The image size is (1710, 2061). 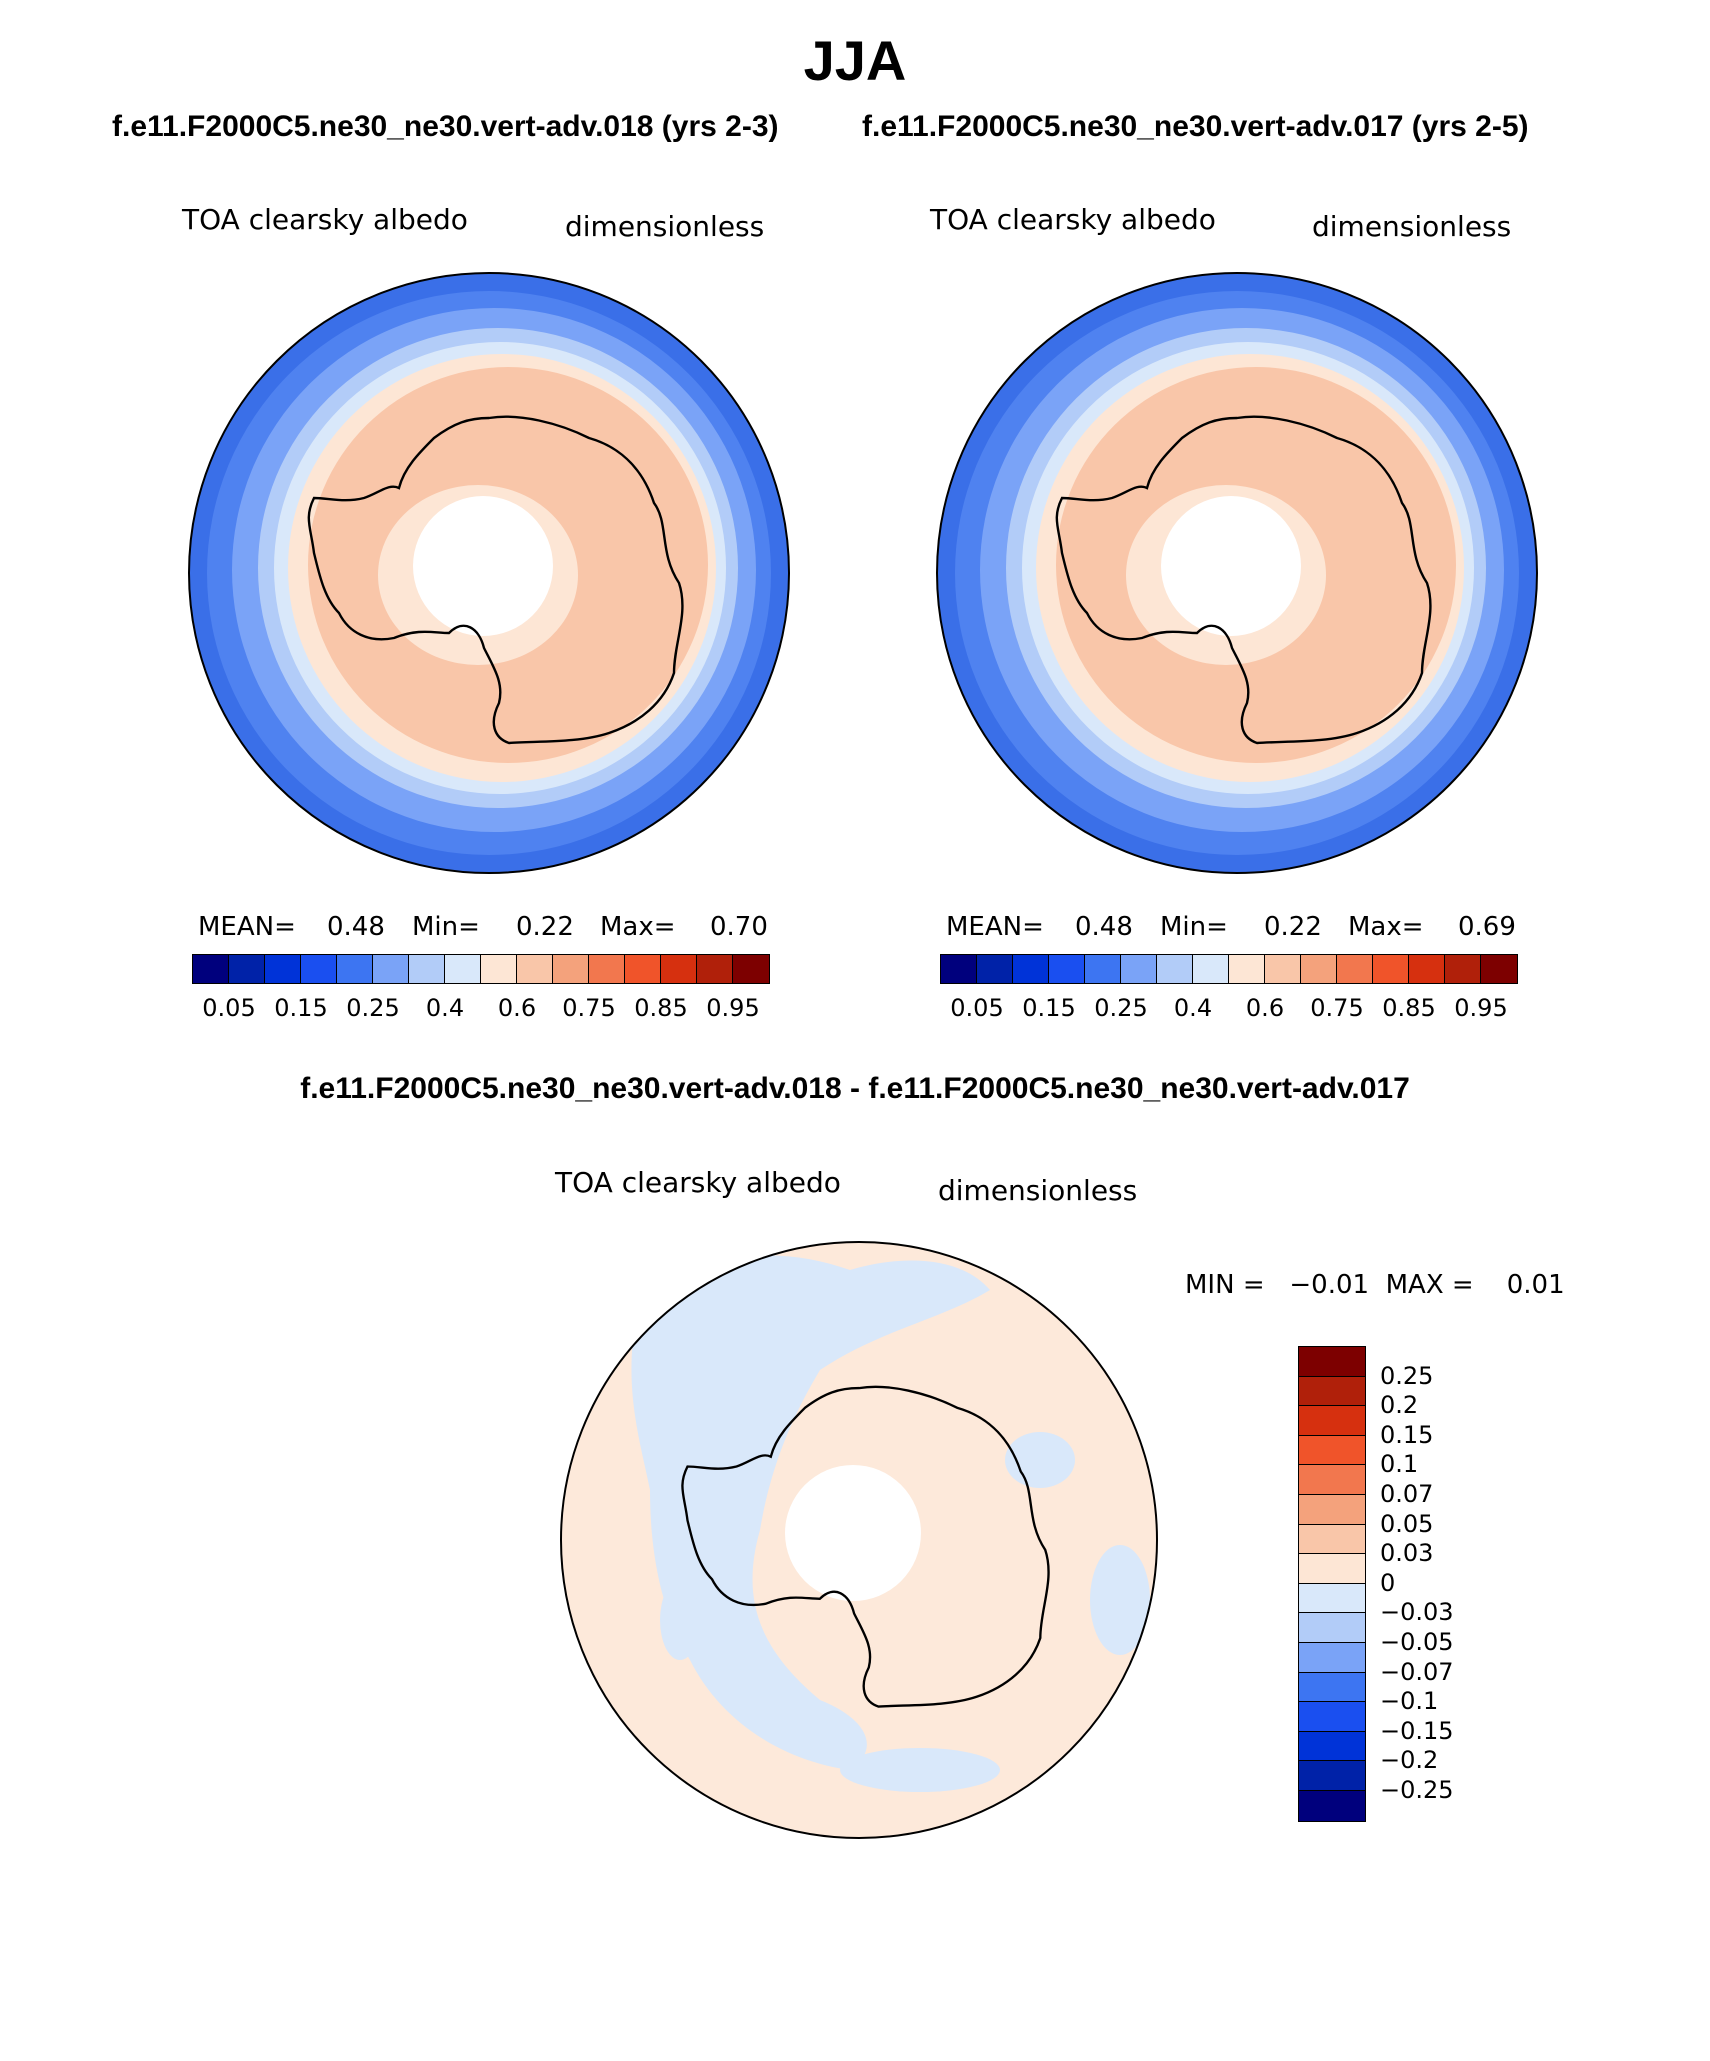 I want to click on panel-1-min-value: 0.22, so click(x=545, y=927).